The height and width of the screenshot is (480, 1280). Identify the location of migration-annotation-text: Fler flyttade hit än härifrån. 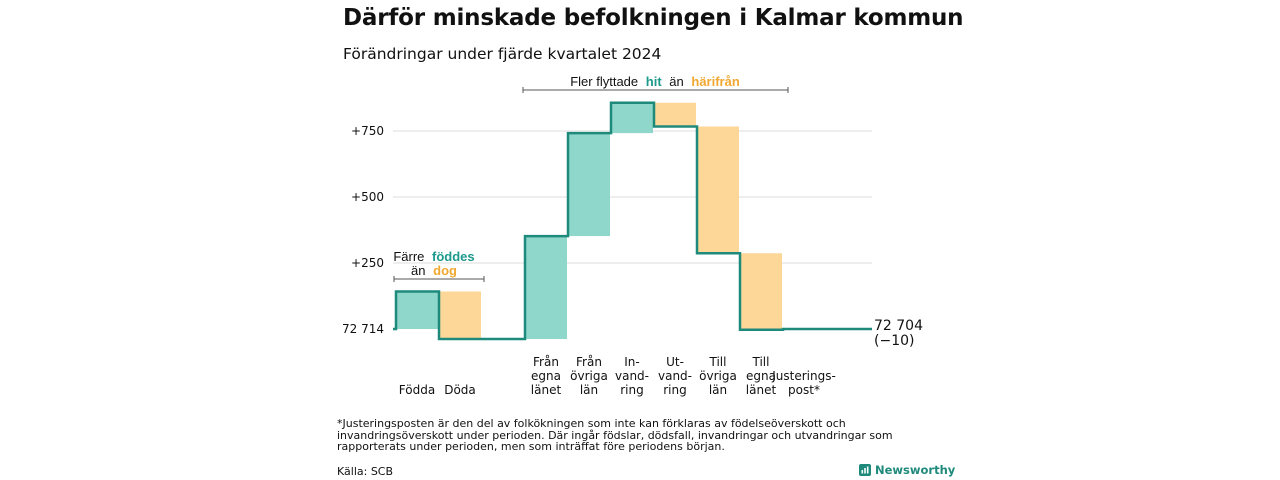
(655, 81).